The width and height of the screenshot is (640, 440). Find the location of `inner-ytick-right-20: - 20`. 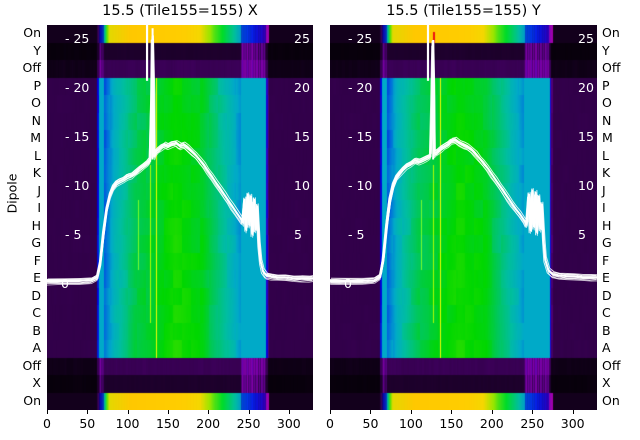

inner-ytick-right-20: - 20 is located at coordinates (360, 87).